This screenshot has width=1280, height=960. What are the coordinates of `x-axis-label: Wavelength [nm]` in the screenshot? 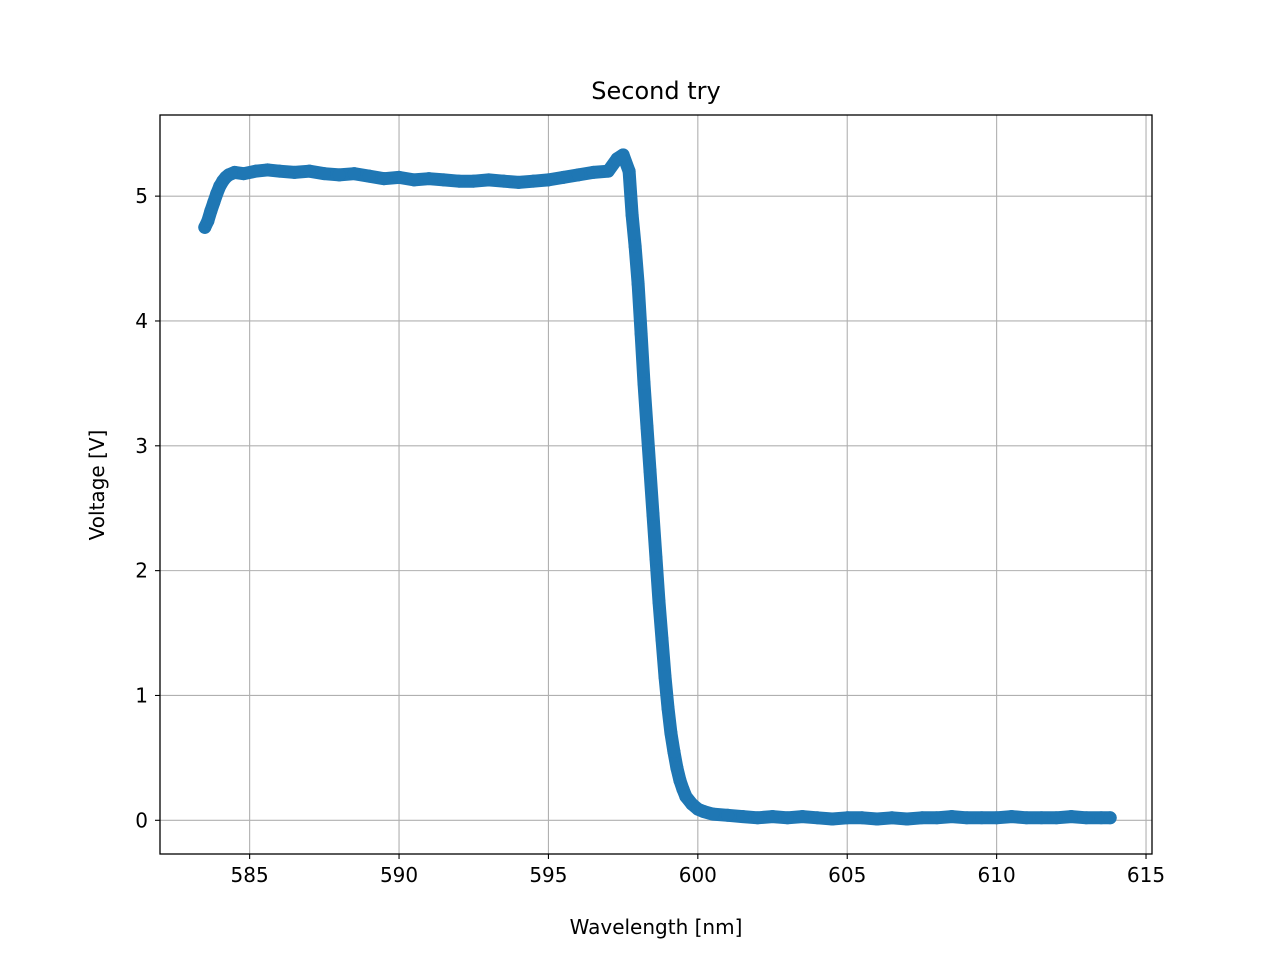 It's located at (656, 927).